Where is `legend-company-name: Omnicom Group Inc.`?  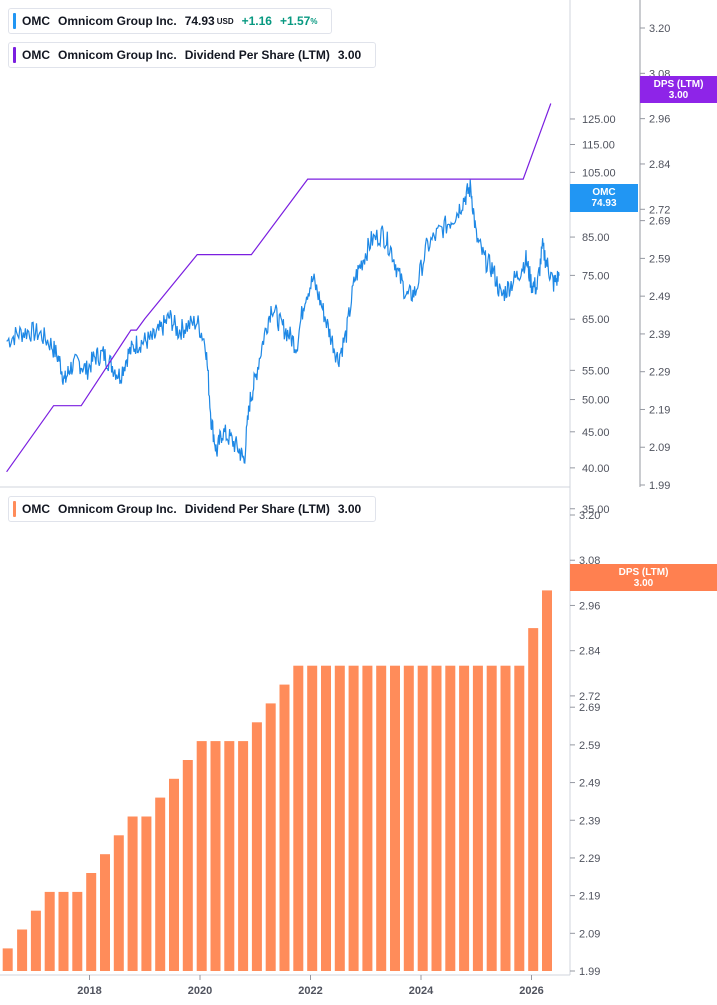
legend-company-name: Omnicom Group Inc. is located at coordinates (117, 55).